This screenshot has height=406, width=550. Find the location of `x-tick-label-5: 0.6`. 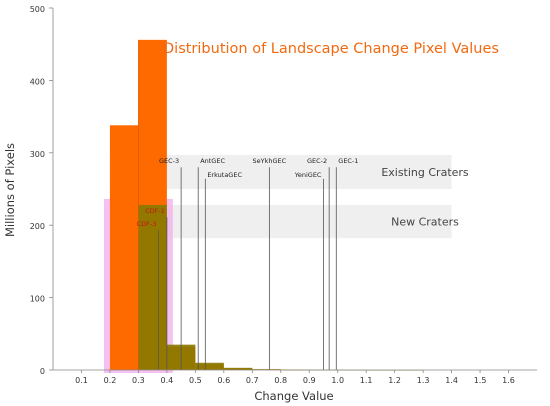

x-tick-label-5: 0.6 is located at coordinates (223, 380).